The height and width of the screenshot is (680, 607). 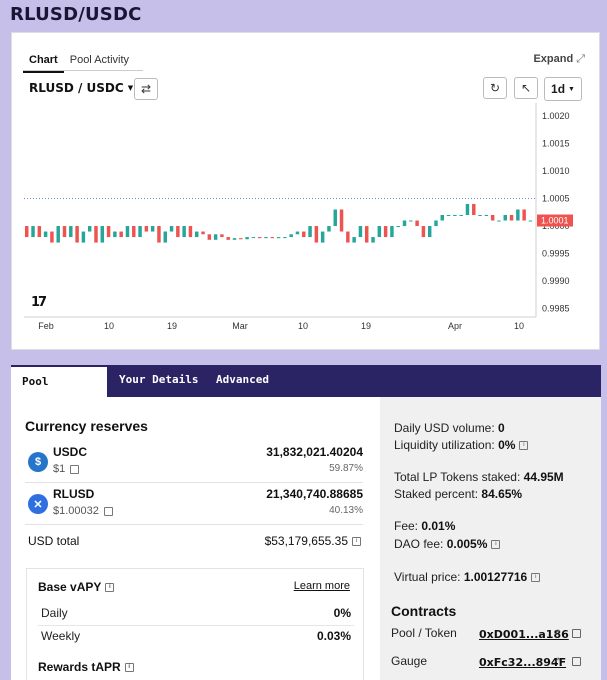 What do you see at coordinates (556, 143) in the screenshot?
I see `y-tick-label: 1.0015` at bounding box center [556, 143].